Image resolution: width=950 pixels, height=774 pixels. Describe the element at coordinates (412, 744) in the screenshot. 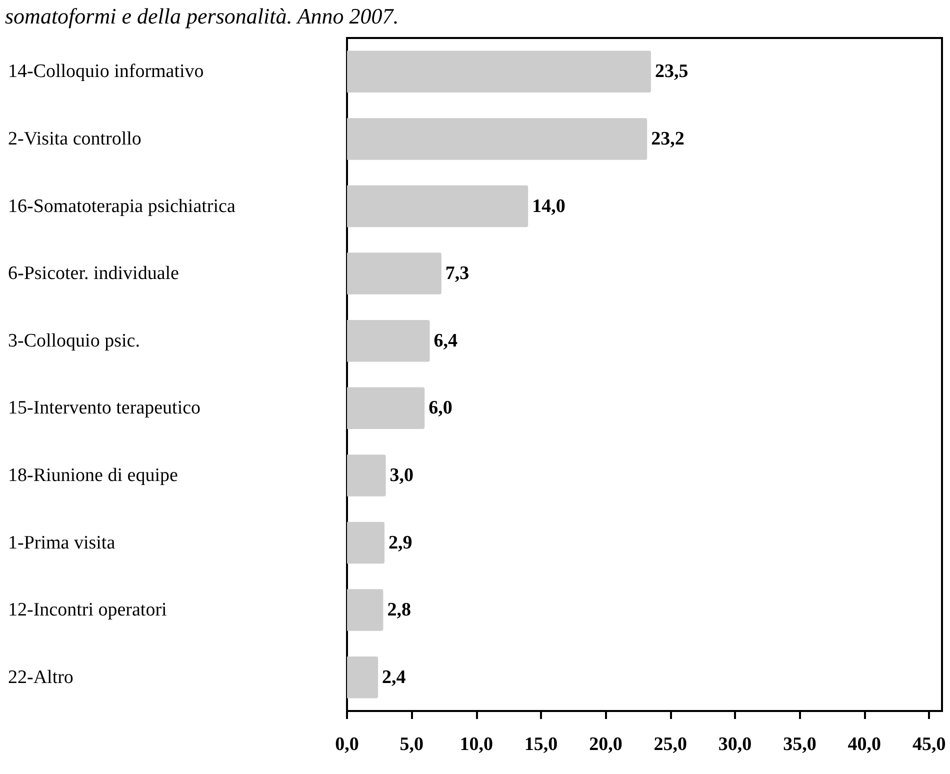

I see `x-tick-label: 5,0` at that location.